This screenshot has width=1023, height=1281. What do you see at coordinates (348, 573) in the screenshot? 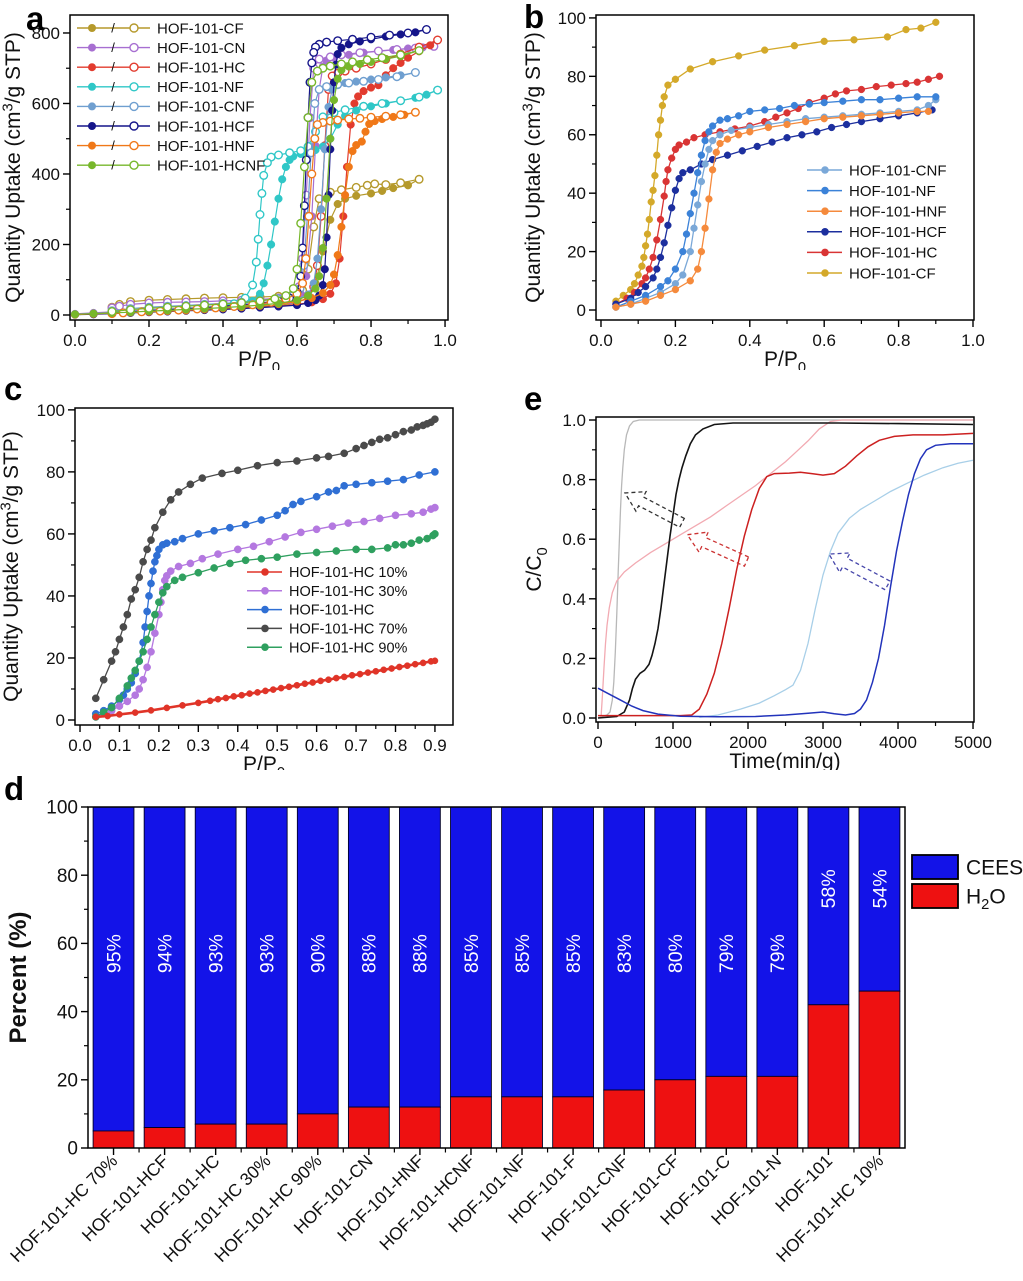
I see `legend-label: HOF-101-HC 10%` at bounding box center [348, 573].